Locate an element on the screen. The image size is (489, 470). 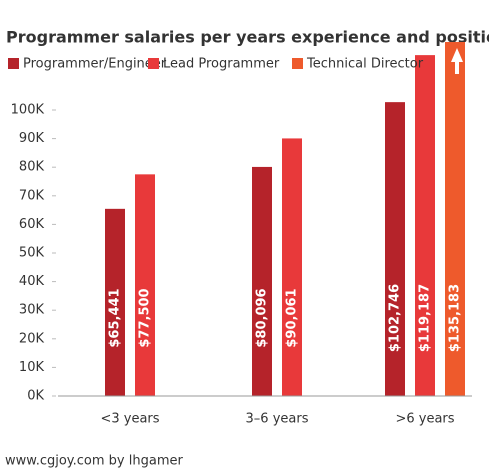
legend-label: Programmer/Engineer is located at coordinates (95, 64).